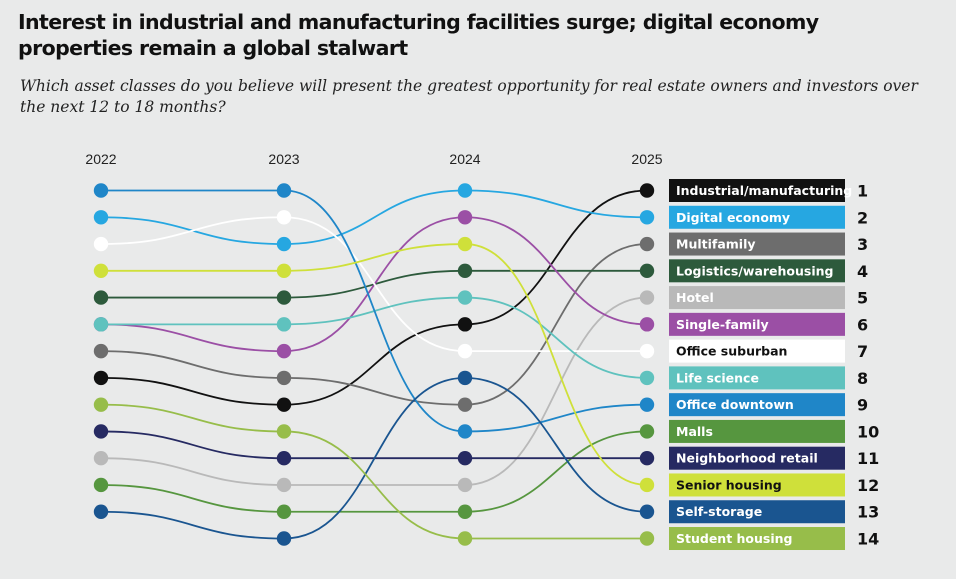  Describe the element at coordinates (647, 190) in the screenshot. I see `point-industrial-manufacturing-2025` at that location.